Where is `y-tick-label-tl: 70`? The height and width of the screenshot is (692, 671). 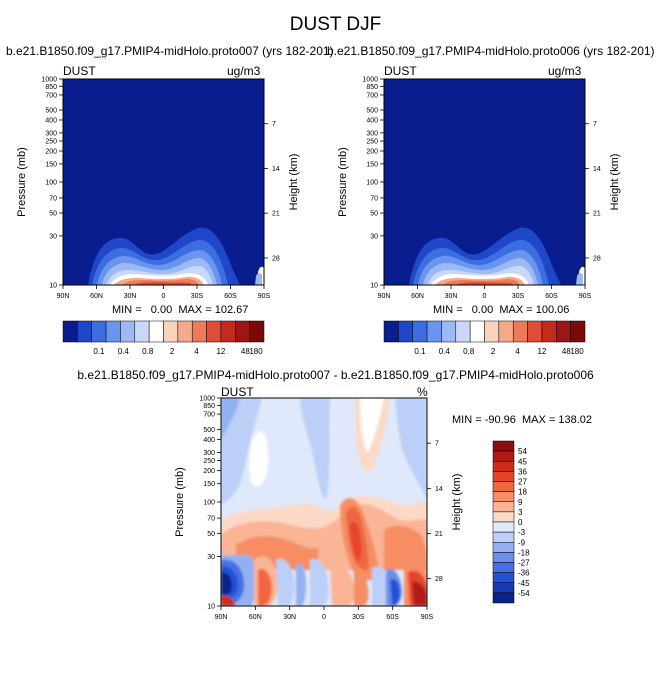
y-tick-label-tl: 70 is located at coordinates (53, 198).